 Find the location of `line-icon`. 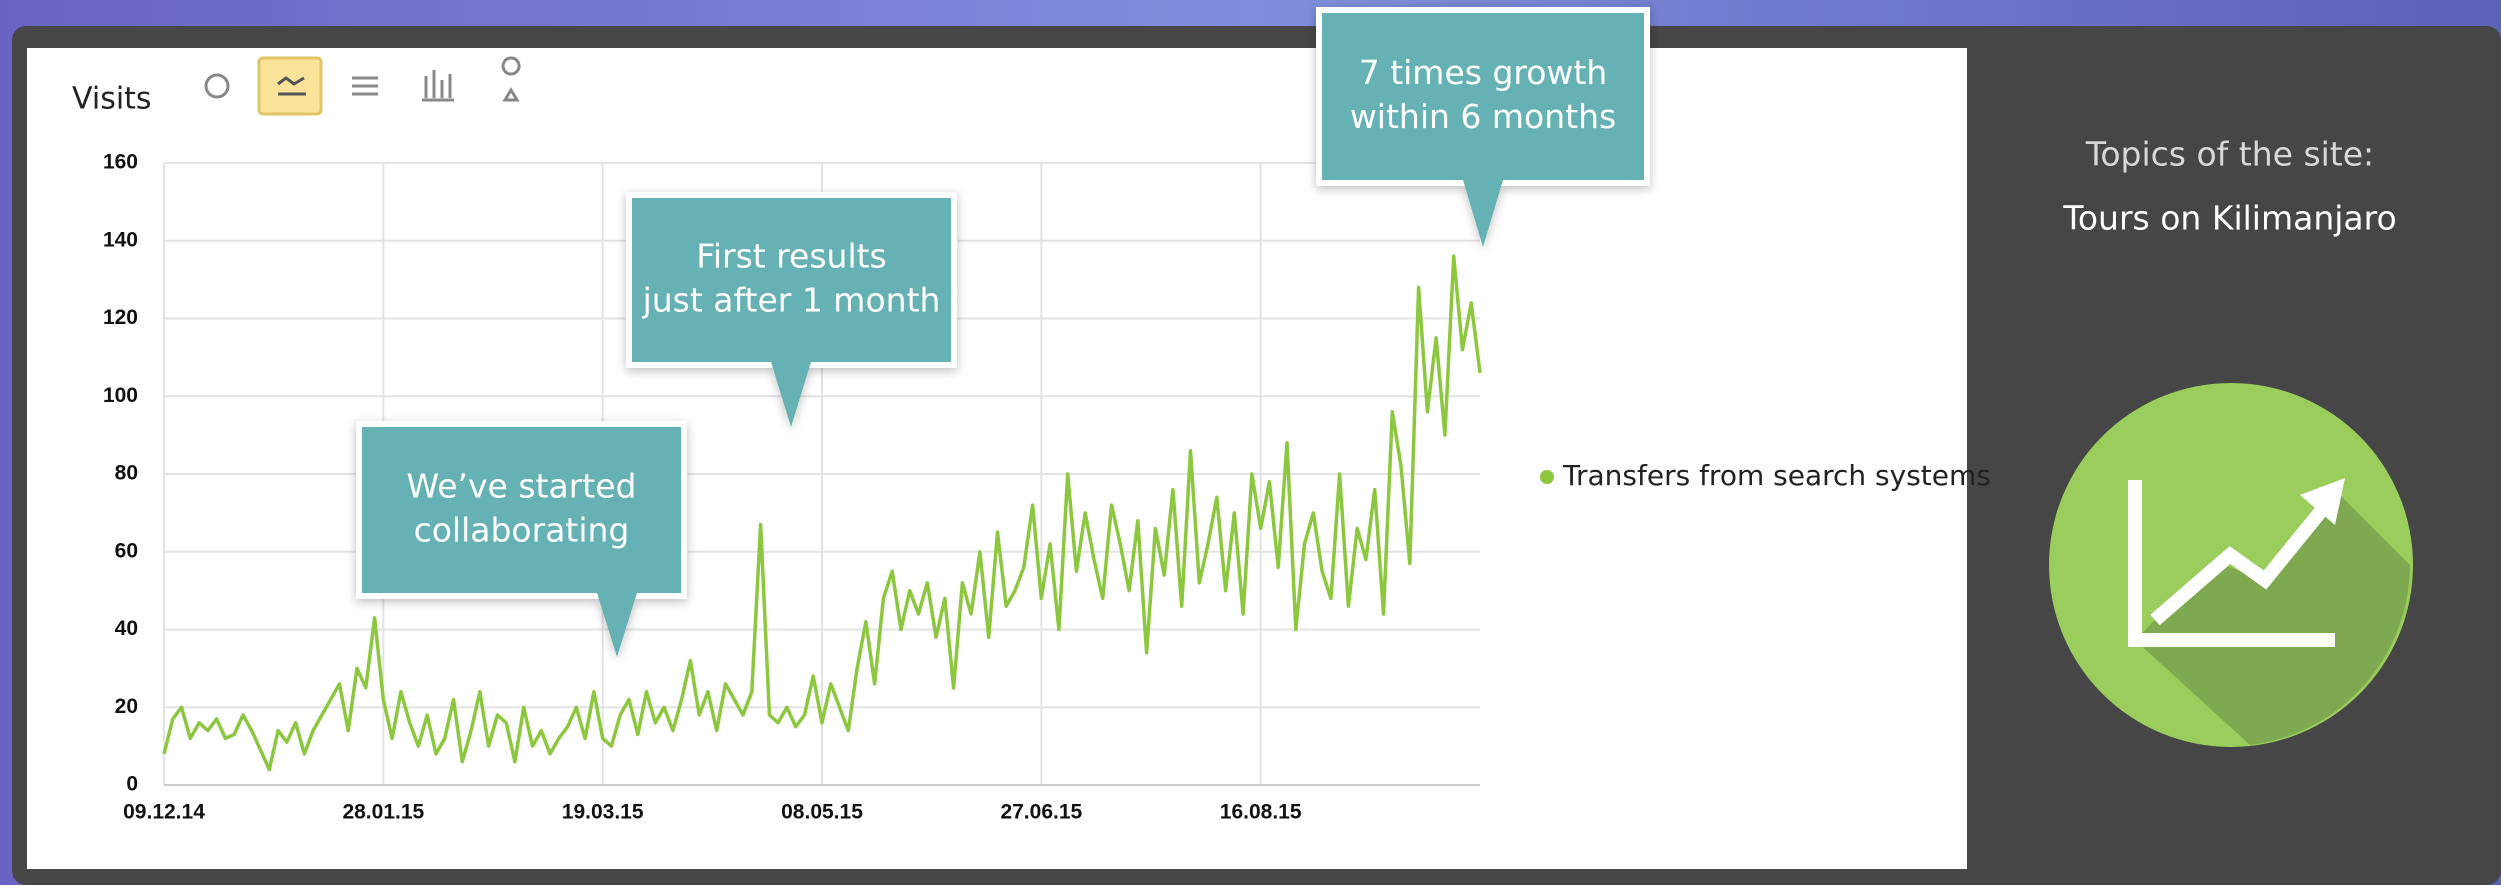

line-icon is located at coordinates (291, 86).